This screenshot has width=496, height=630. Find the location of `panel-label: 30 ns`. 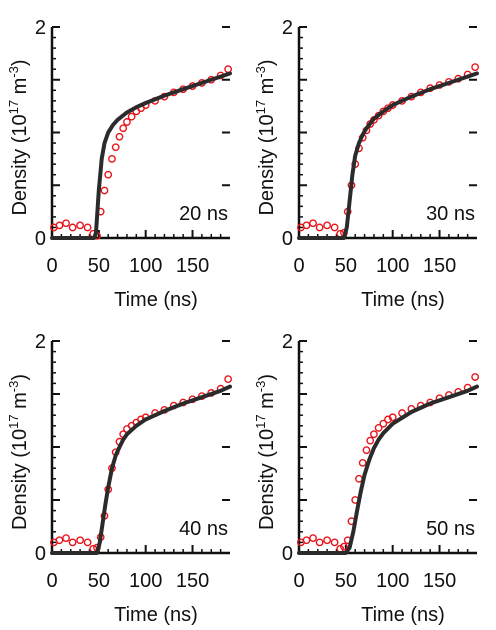

panel-label: 30 ns is located at coordinates (450, 214).